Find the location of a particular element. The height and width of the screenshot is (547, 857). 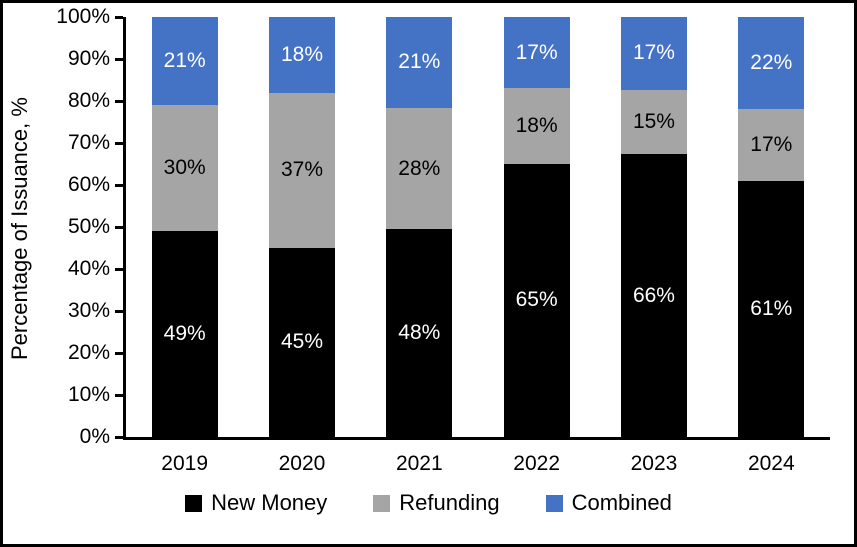

y-tick-label: 60% is located at coordinates (88, 184).